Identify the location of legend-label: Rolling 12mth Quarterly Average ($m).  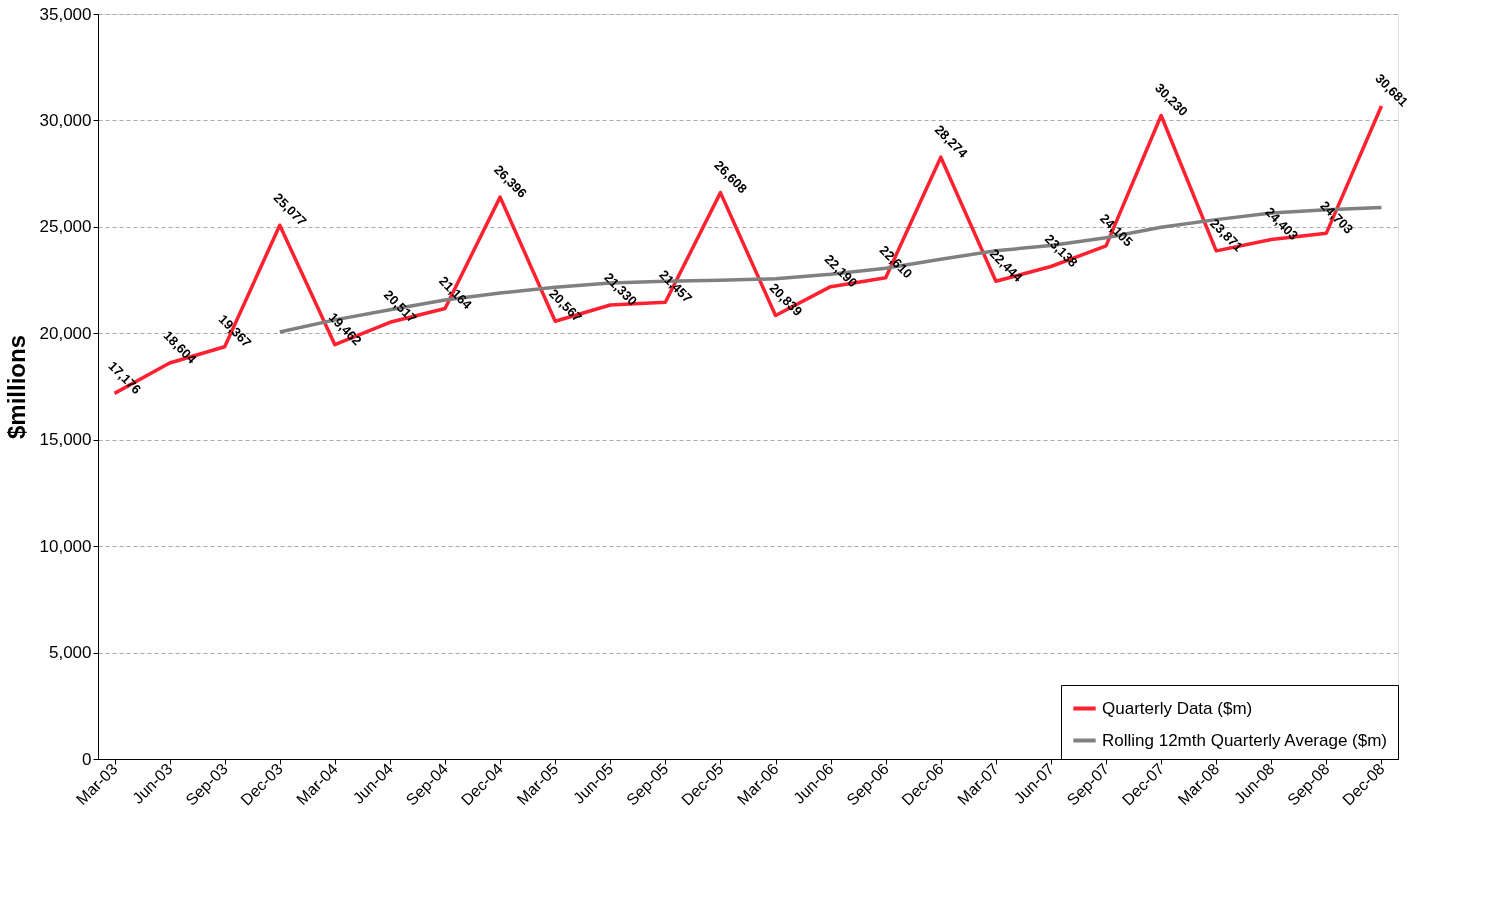
(1245, 740).